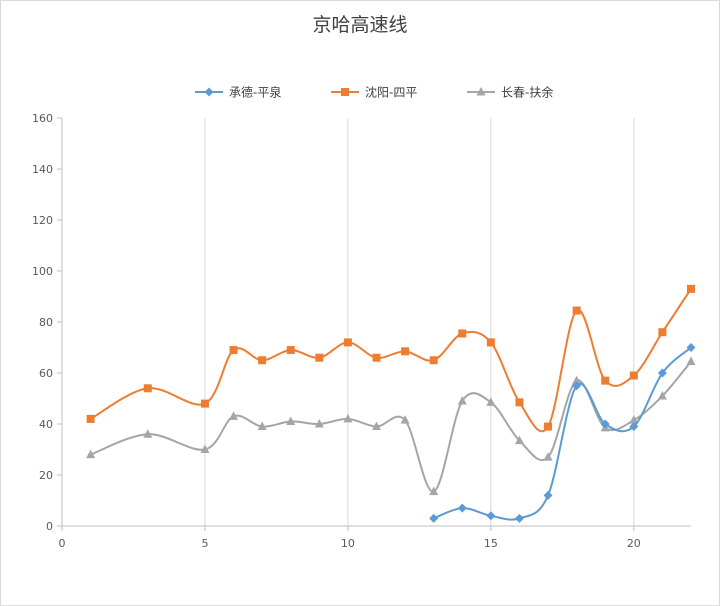 Image resolution: width=720 pixels, height=606 pixels. Describe the element at coordinates (46, 373) in the screenshot. I see `y-tick-label: 60` at that location.